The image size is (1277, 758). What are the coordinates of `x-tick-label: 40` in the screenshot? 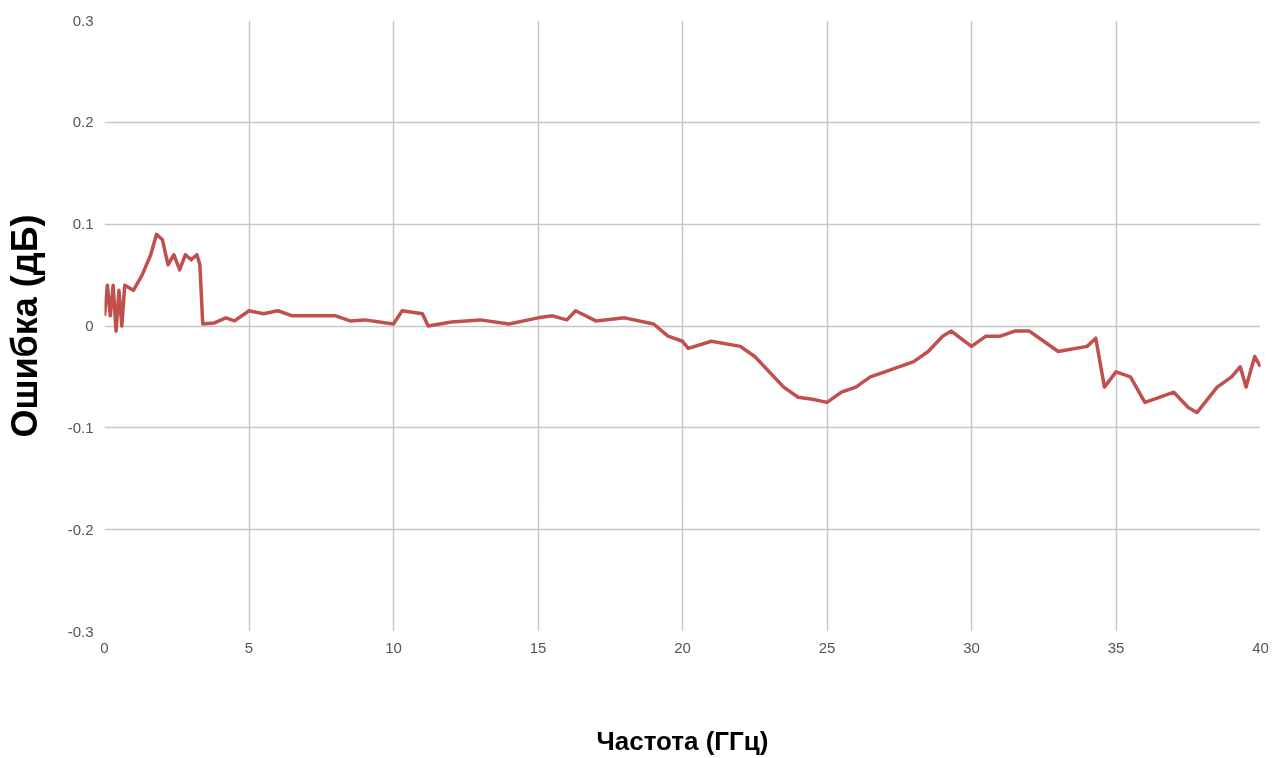 It's located at (1260, 647).